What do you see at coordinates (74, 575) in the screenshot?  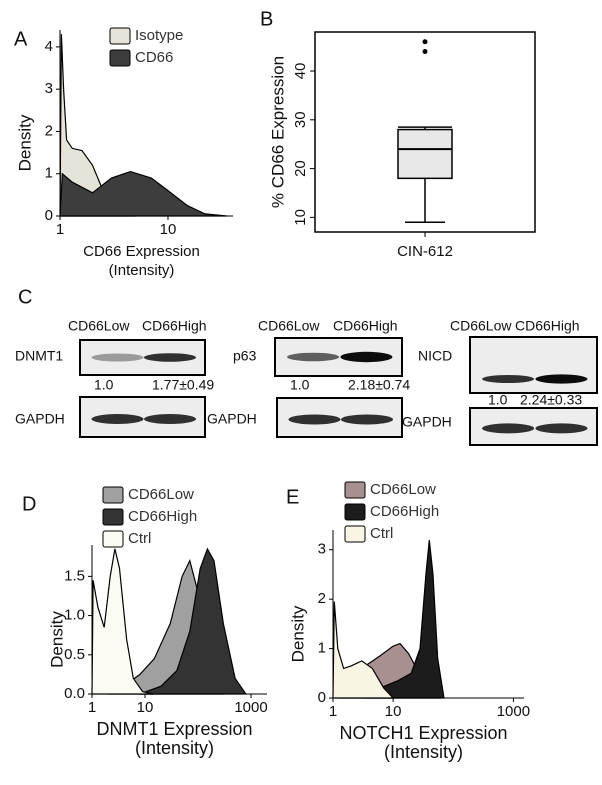 I see `y-tick-label: 1.5` at bounding box center [74, 575].